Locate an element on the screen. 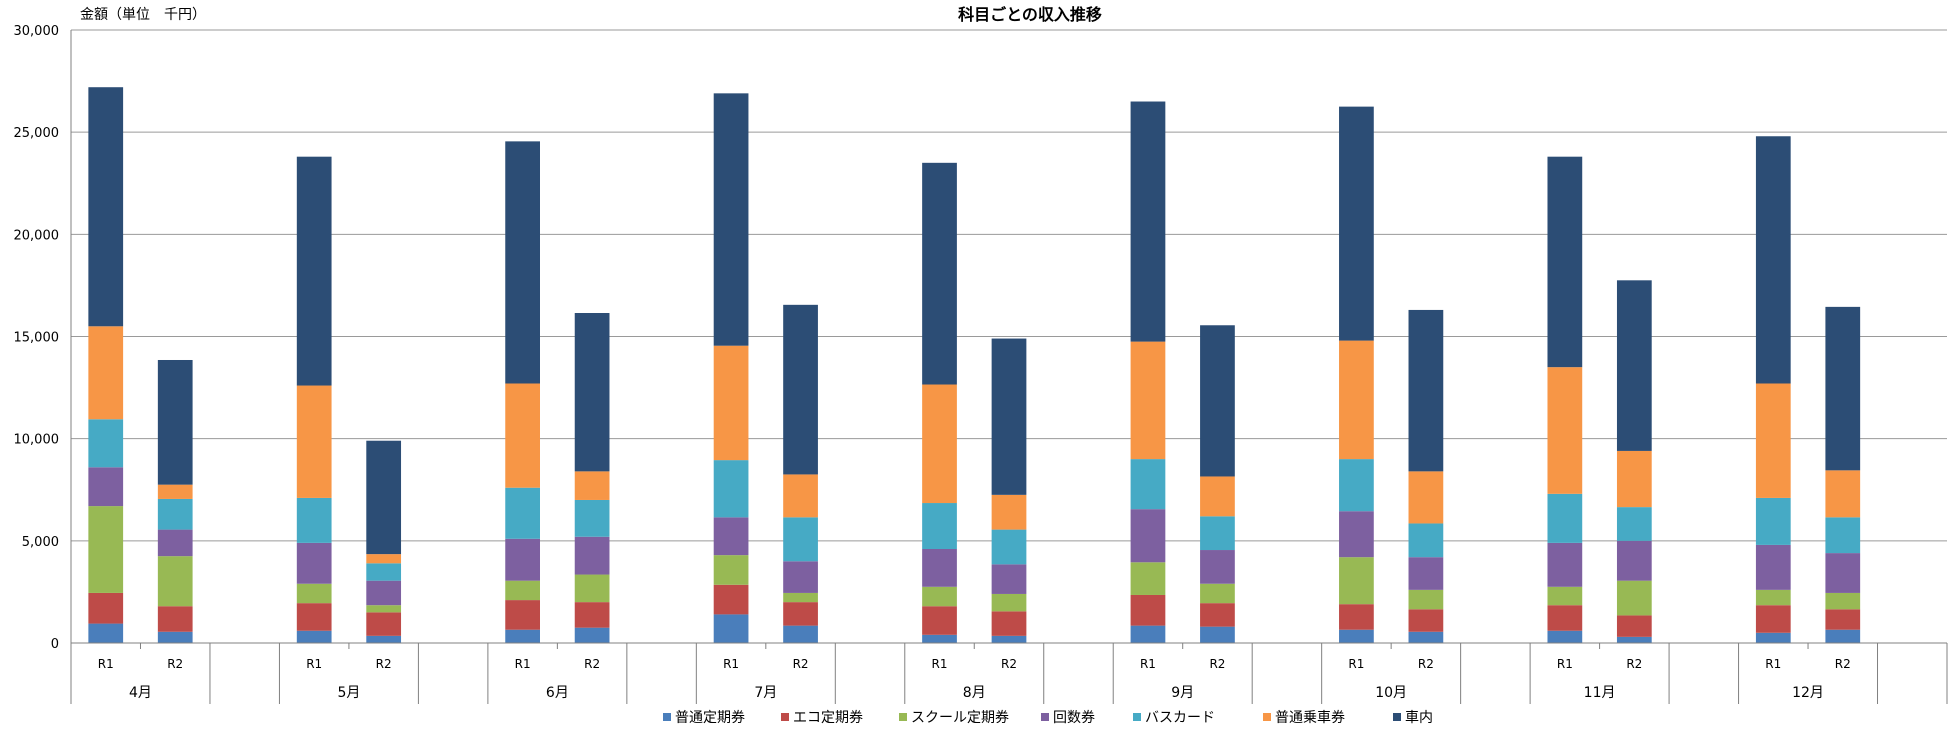 This screenshot has height=734, width=1959. y-tick-label: 10,000 is located at coordinates (37, 440).